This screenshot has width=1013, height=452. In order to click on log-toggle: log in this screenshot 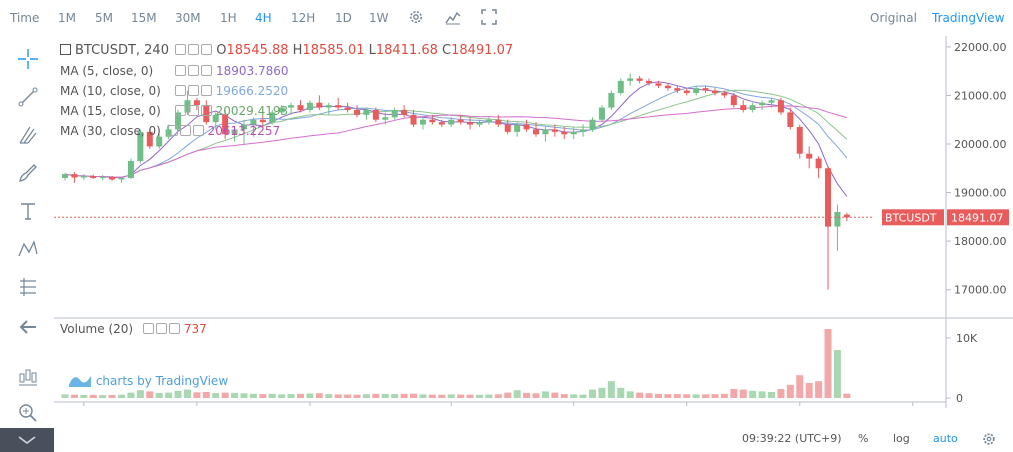, I will do `click(901, 438)`.